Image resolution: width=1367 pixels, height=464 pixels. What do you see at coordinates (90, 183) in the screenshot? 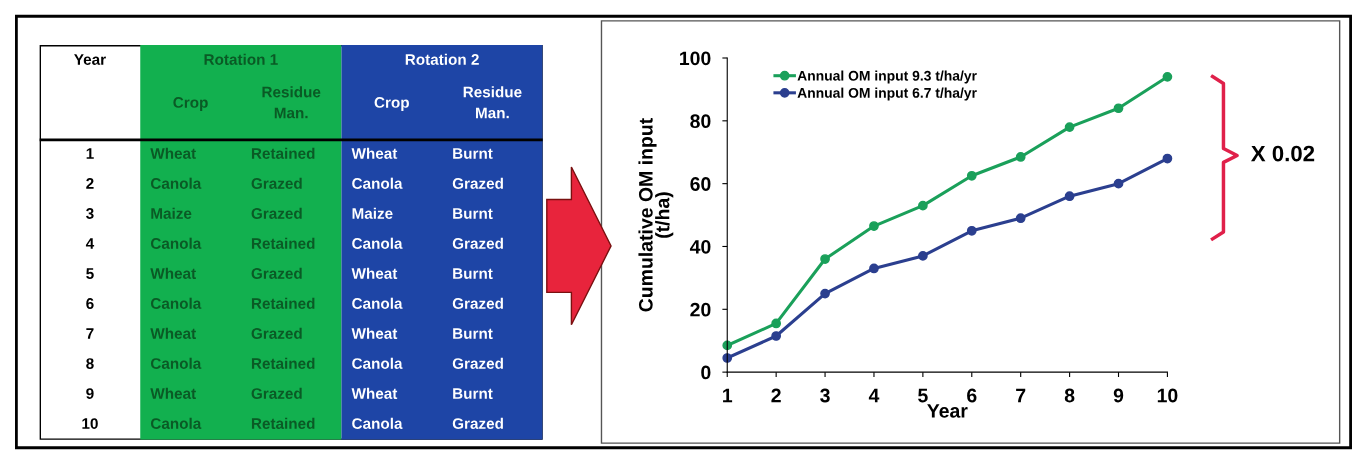
I see `y-tick-label: 2` at bounding box center [90, 183].